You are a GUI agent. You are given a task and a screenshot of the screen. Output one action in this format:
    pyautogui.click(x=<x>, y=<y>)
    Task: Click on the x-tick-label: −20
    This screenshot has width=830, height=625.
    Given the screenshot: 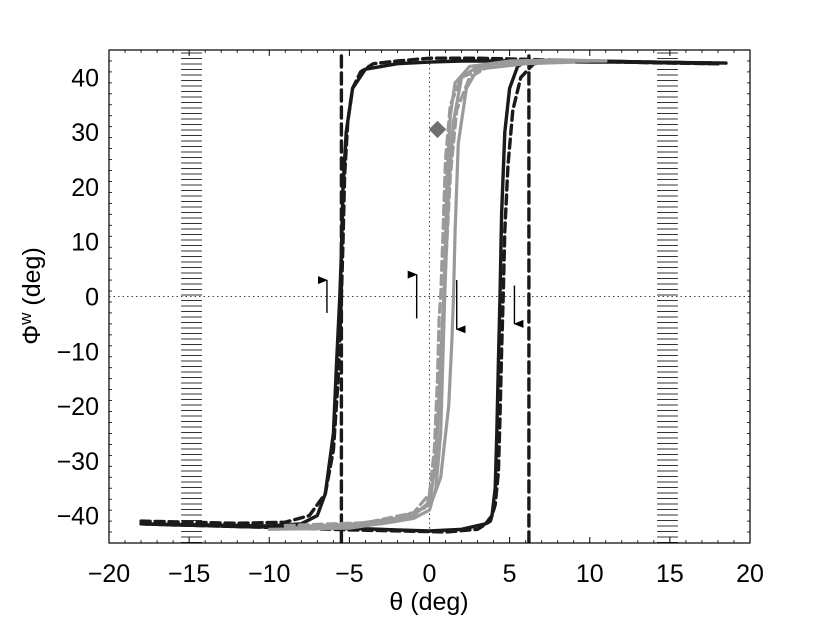 What is the action you would take?
    pyautogui.click(x=109, y=574)
    